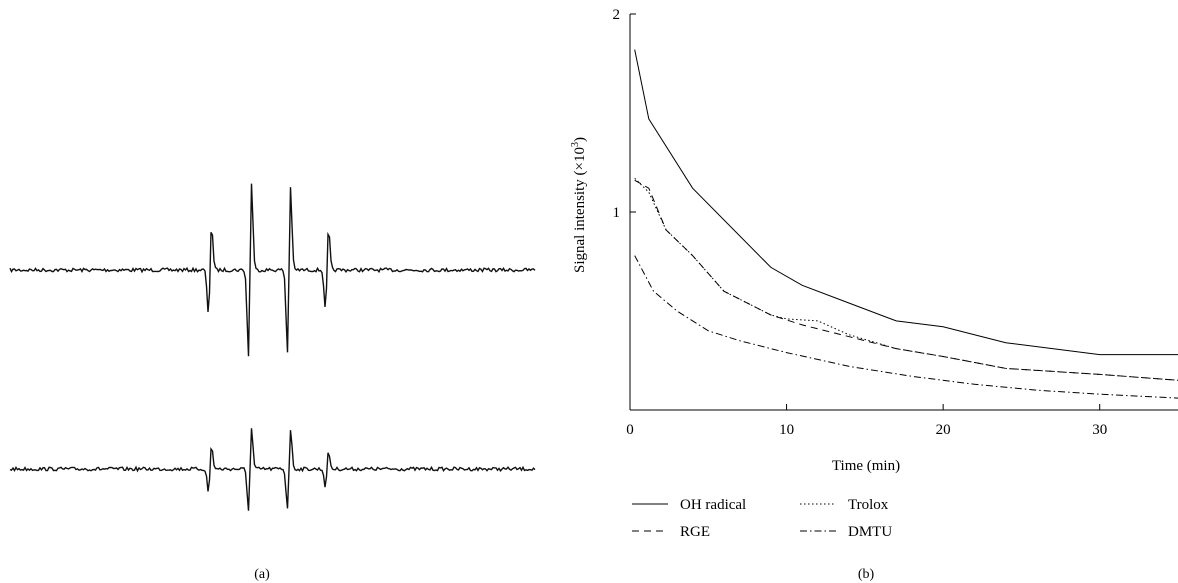  Describe the element at coordinates (844, 505) in the screenshot. I see `legend-item-trolox: Trolox` at that location.